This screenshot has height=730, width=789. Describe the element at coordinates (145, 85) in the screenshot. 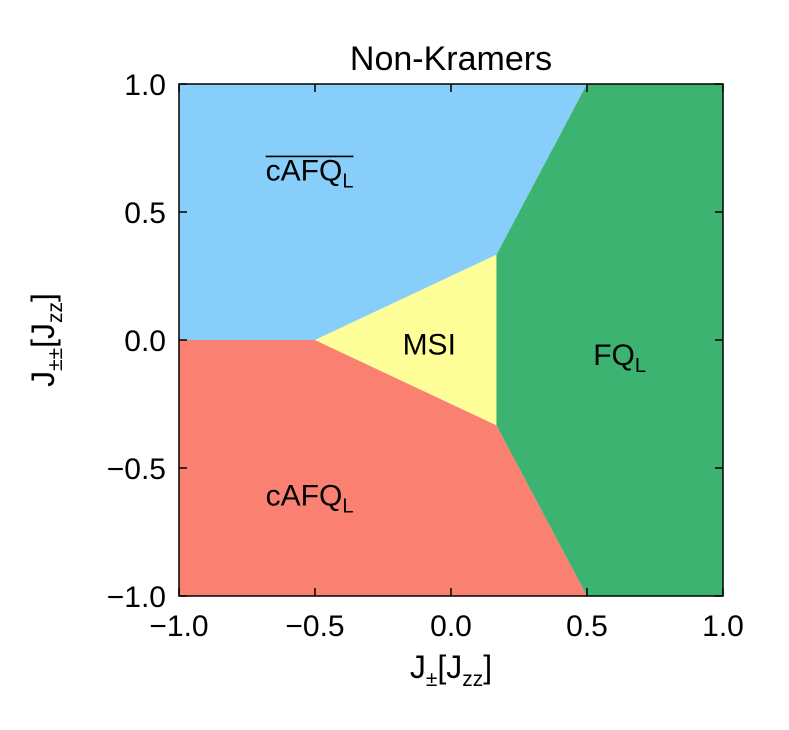

I see `y-tick-label: 1.0` at that location.